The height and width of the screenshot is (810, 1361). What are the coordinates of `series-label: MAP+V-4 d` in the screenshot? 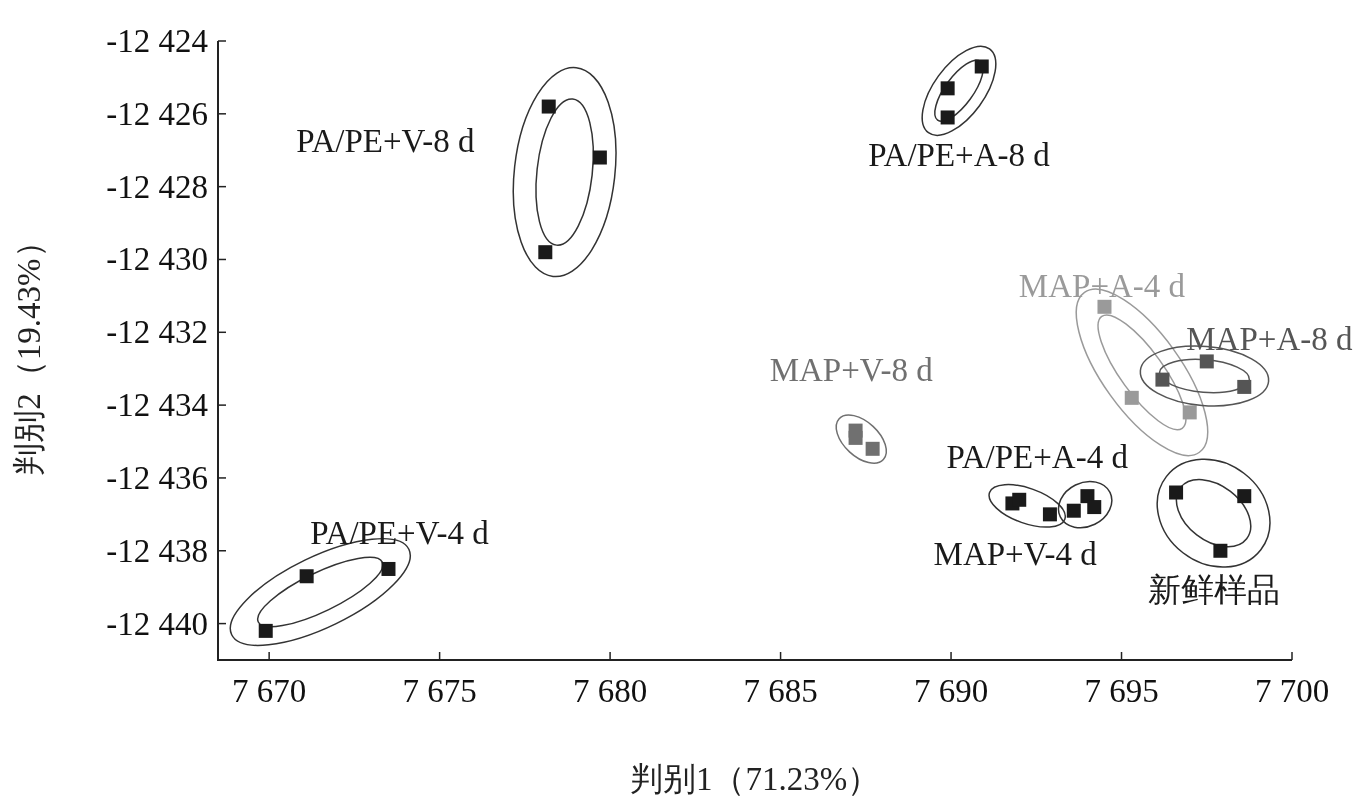 It's located at (1015, 553).